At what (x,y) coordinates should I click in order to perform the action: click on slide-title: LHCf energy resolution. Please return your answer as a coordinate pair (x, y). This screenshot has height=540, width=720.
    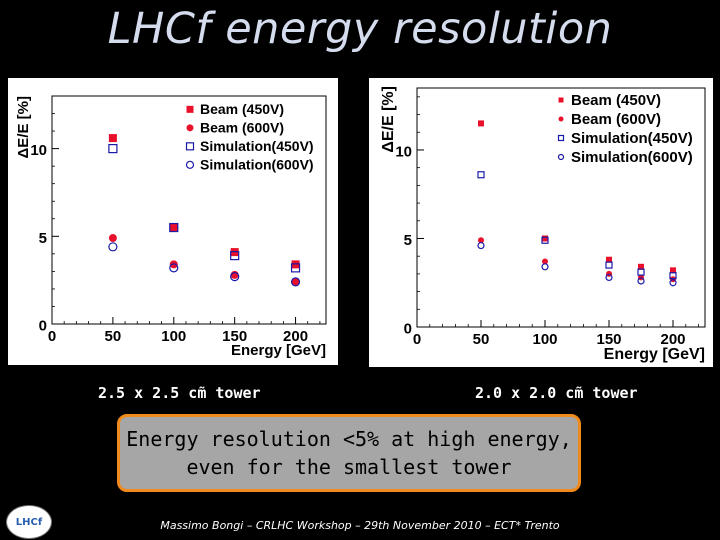
    Looking at the image, I should click on (360, 29).